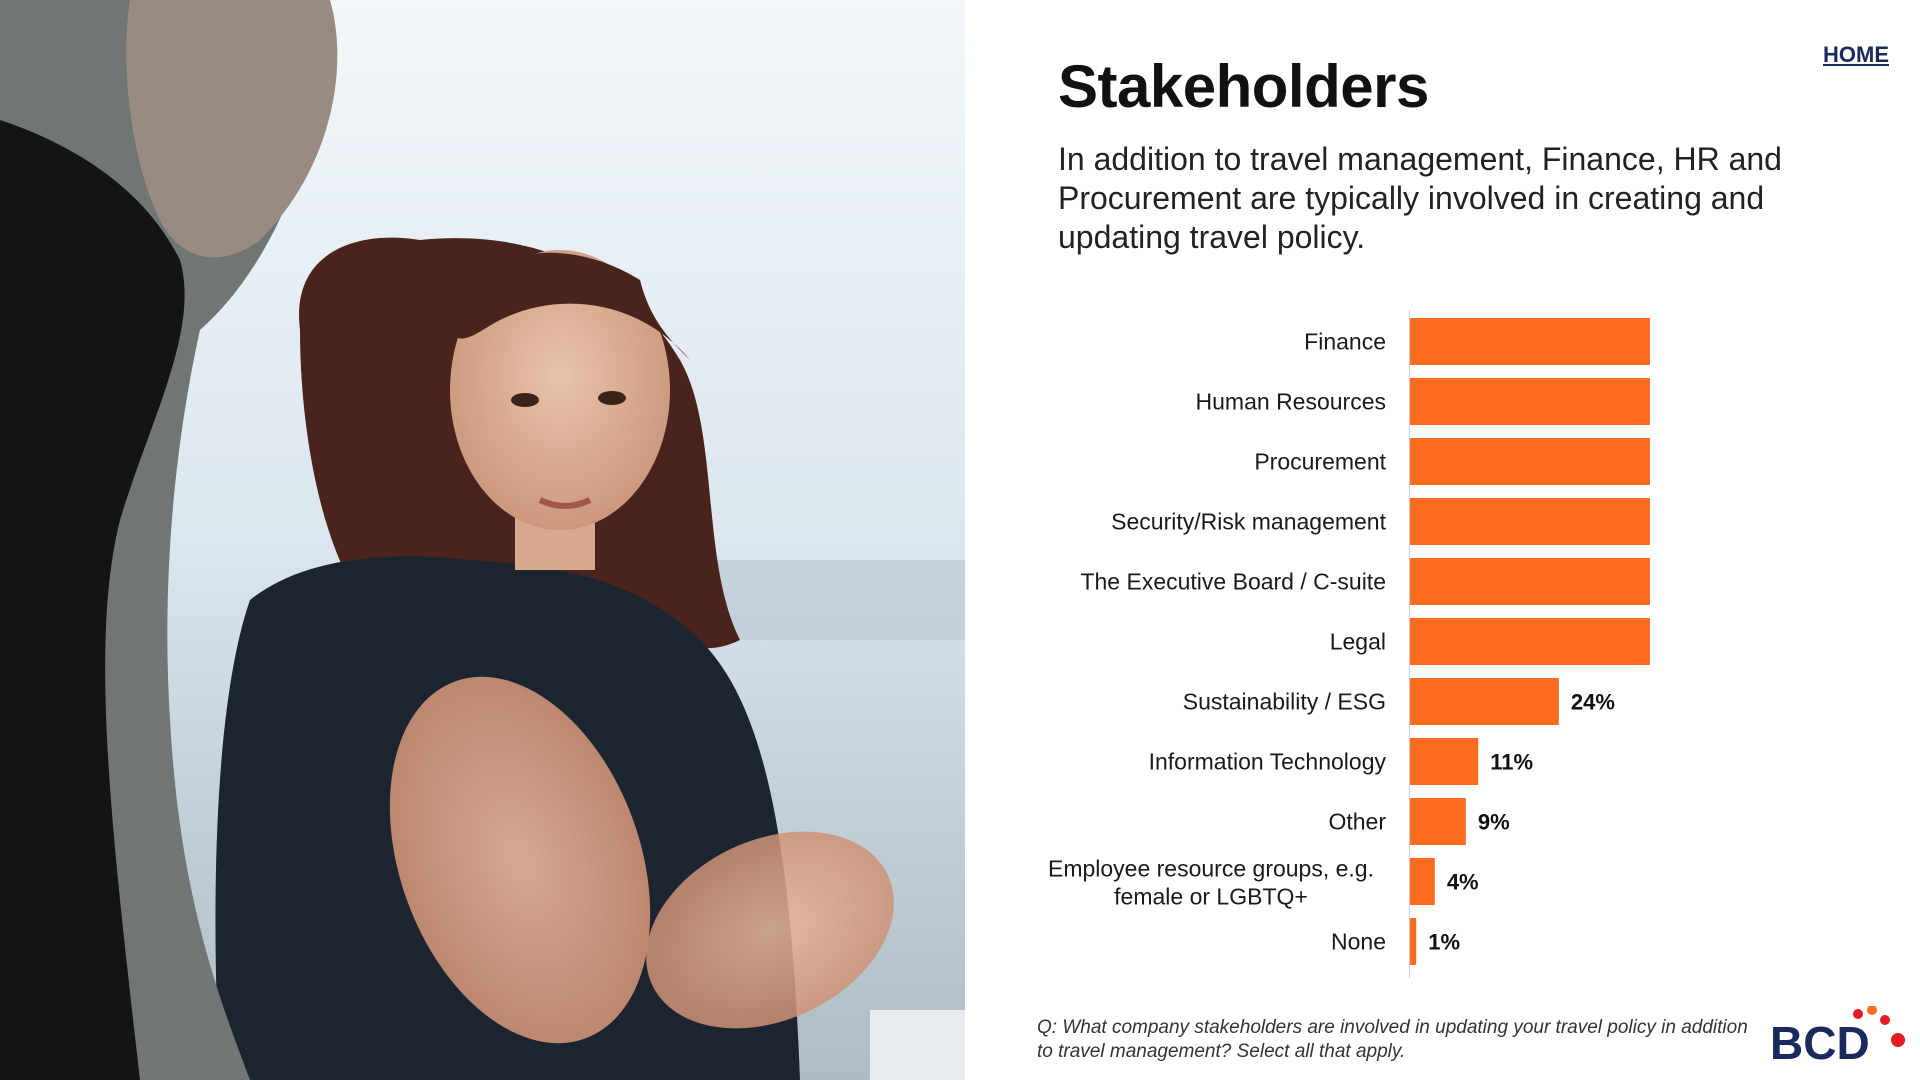 The width and height of the screenshot is (1920, 1080). I want to click on logo-text: BCD, so click(1820, 1041).